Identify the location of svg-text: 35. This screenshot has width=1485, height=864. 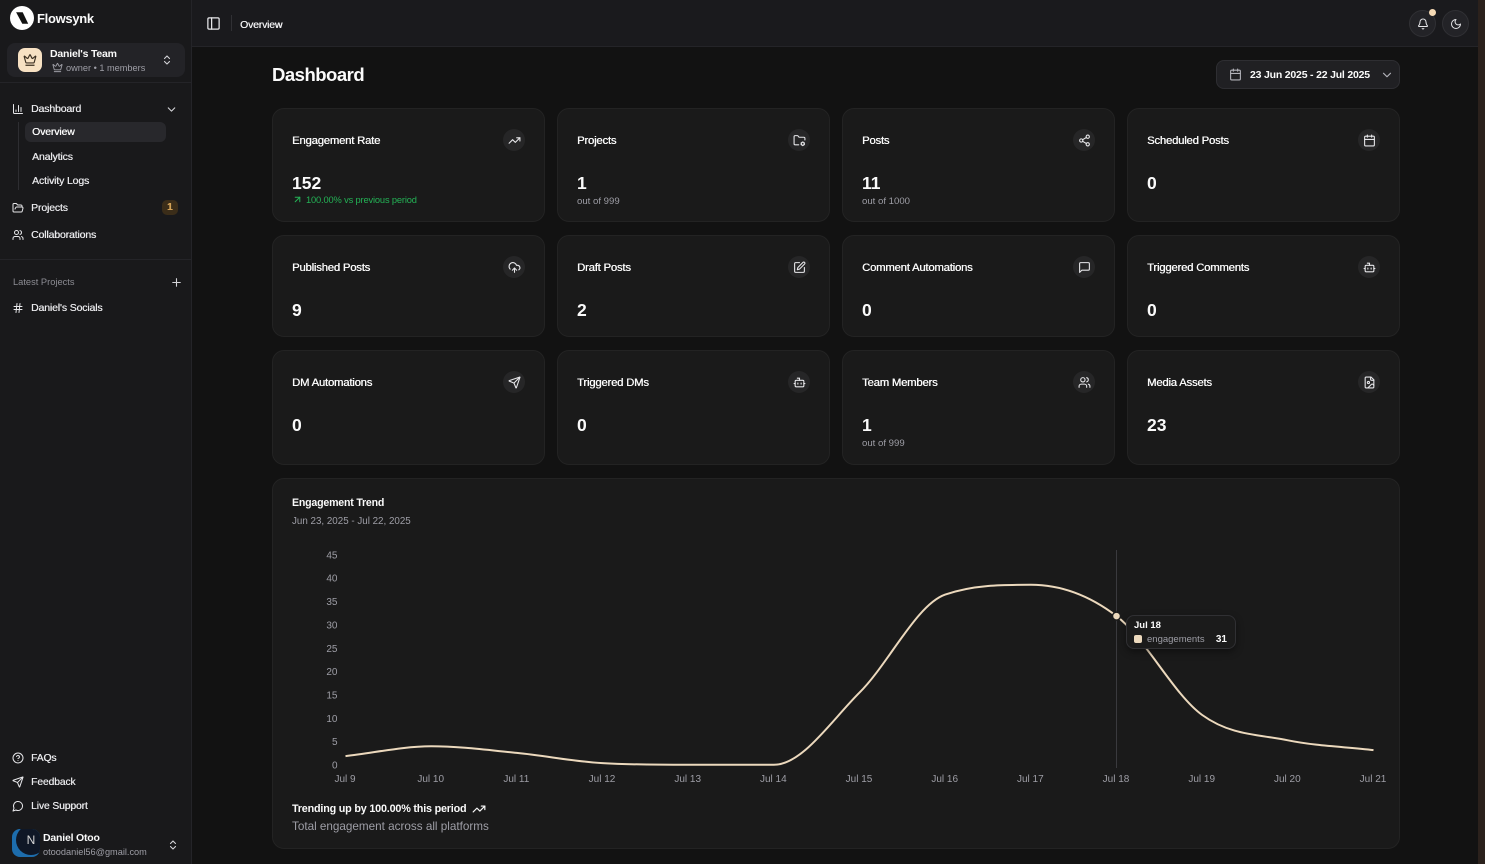
(332, 602).